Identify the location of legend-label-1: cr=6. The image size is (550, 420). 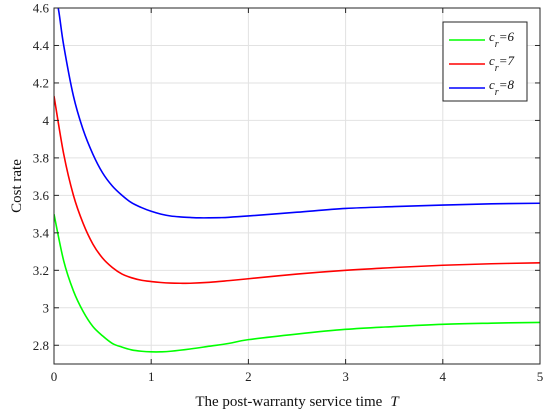
(501, 39).